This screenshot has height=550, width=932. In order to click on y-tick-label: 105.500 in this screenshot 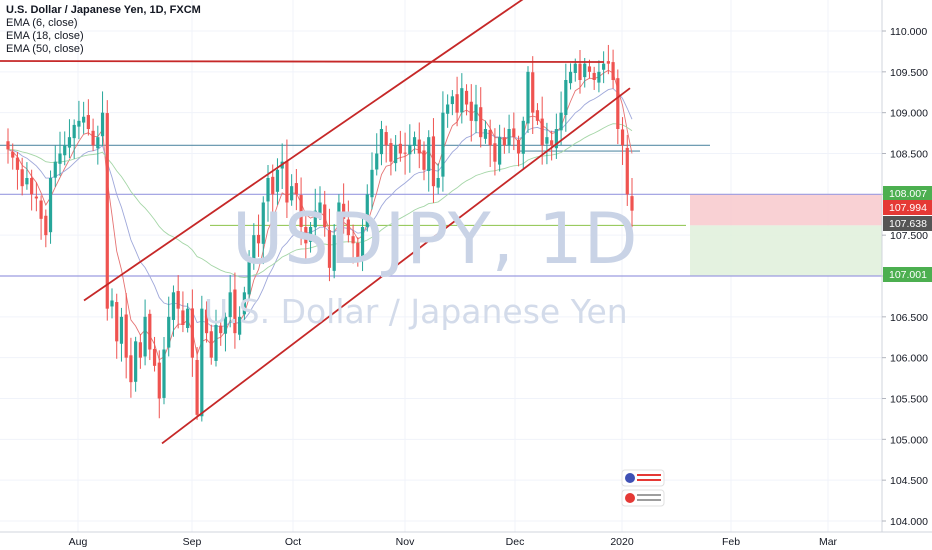, I will do `click(909, 400)`.